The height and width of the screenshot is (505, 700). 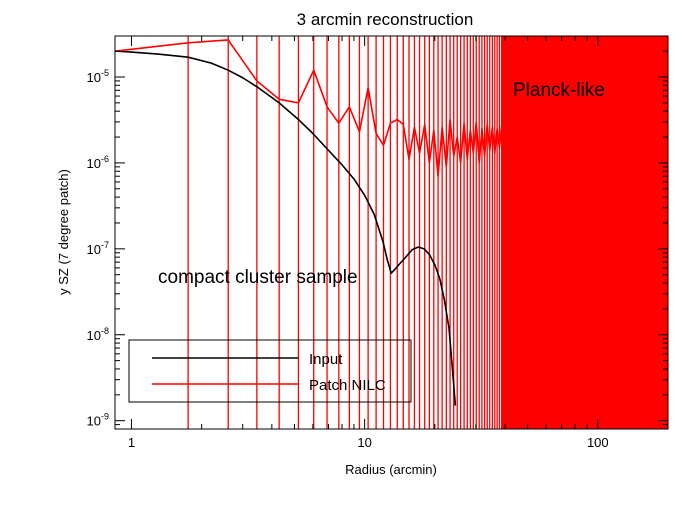 What do you see at coordinates (98, 334) in the screenshot?
I see `y-tick-label--8: 10⁻⁸` at bounding box center [98, 334].